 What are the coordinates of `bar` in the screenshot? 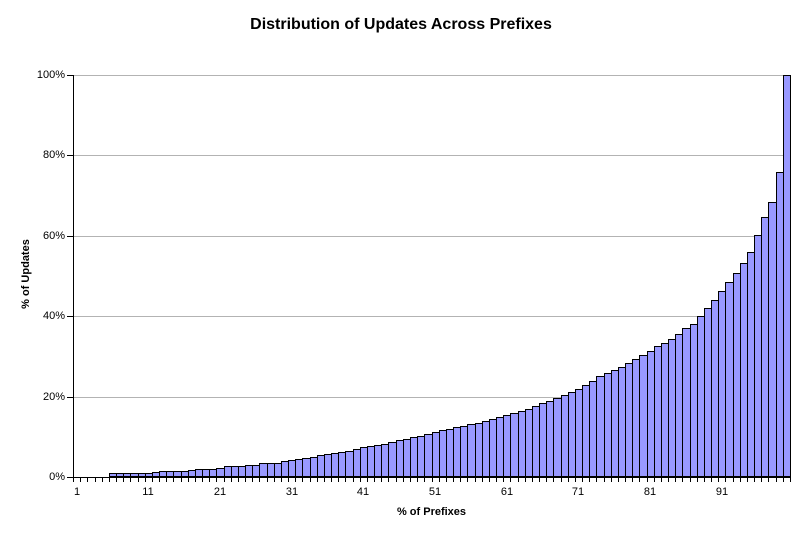 It's located at (787, 276).